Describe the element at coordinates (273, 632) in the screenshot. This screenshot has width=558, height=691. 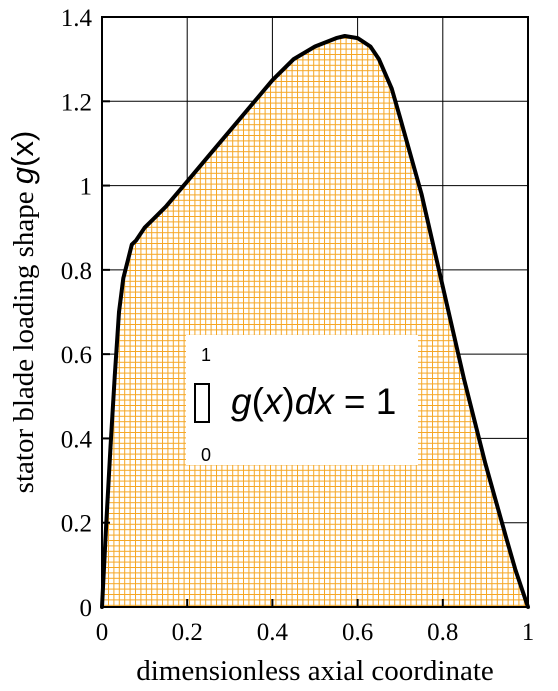
I see `x-tick-label-2: 0.4` at that location.